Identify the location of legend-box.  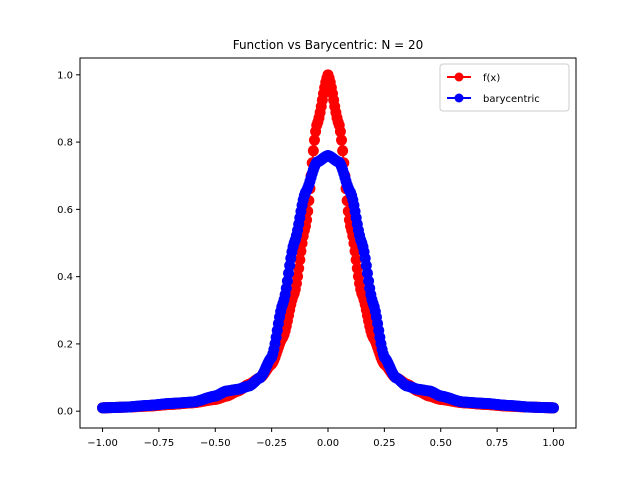
(504, 87).